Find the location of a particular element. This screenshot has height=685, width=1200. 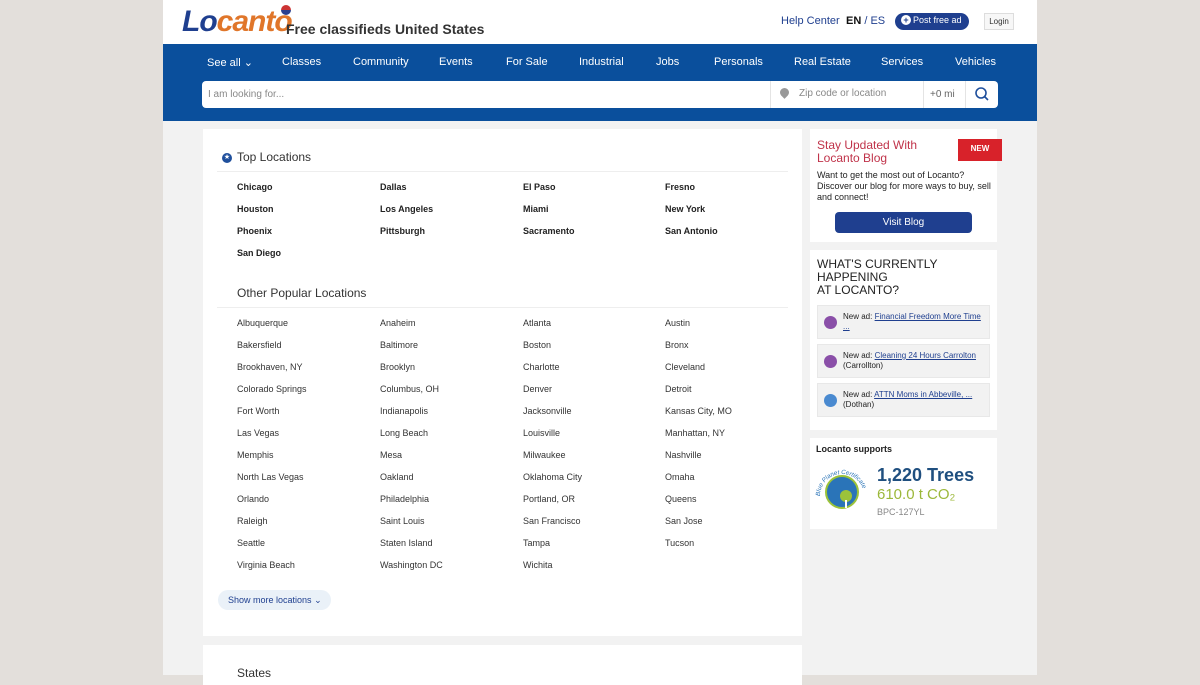

location-link: Houston is located at coordinates (255, 209).